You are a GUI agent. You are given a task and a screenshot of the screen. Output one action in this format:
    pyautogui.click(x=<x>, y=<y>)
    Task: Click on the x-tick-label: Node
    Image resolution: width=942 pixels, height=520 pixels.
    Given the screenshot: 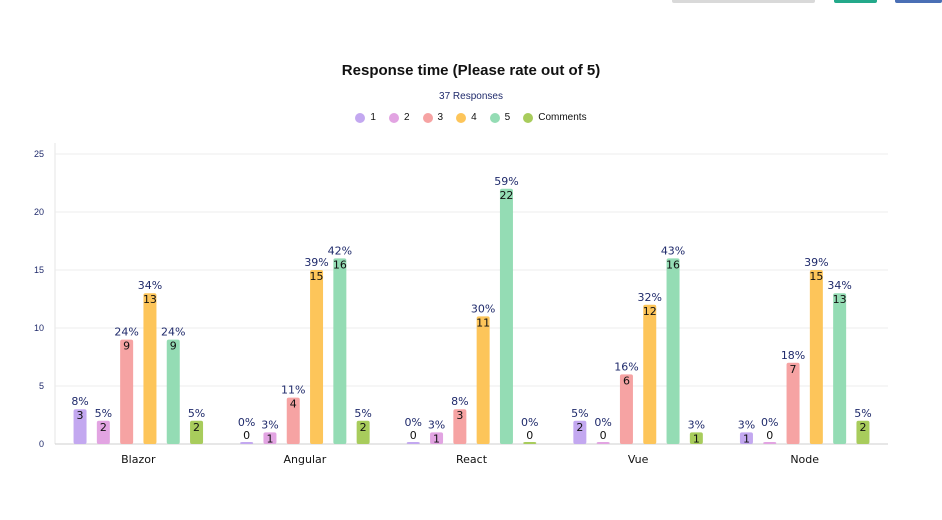 What is the action you would take?
    pyautogui.click(x=804, y=459)
    